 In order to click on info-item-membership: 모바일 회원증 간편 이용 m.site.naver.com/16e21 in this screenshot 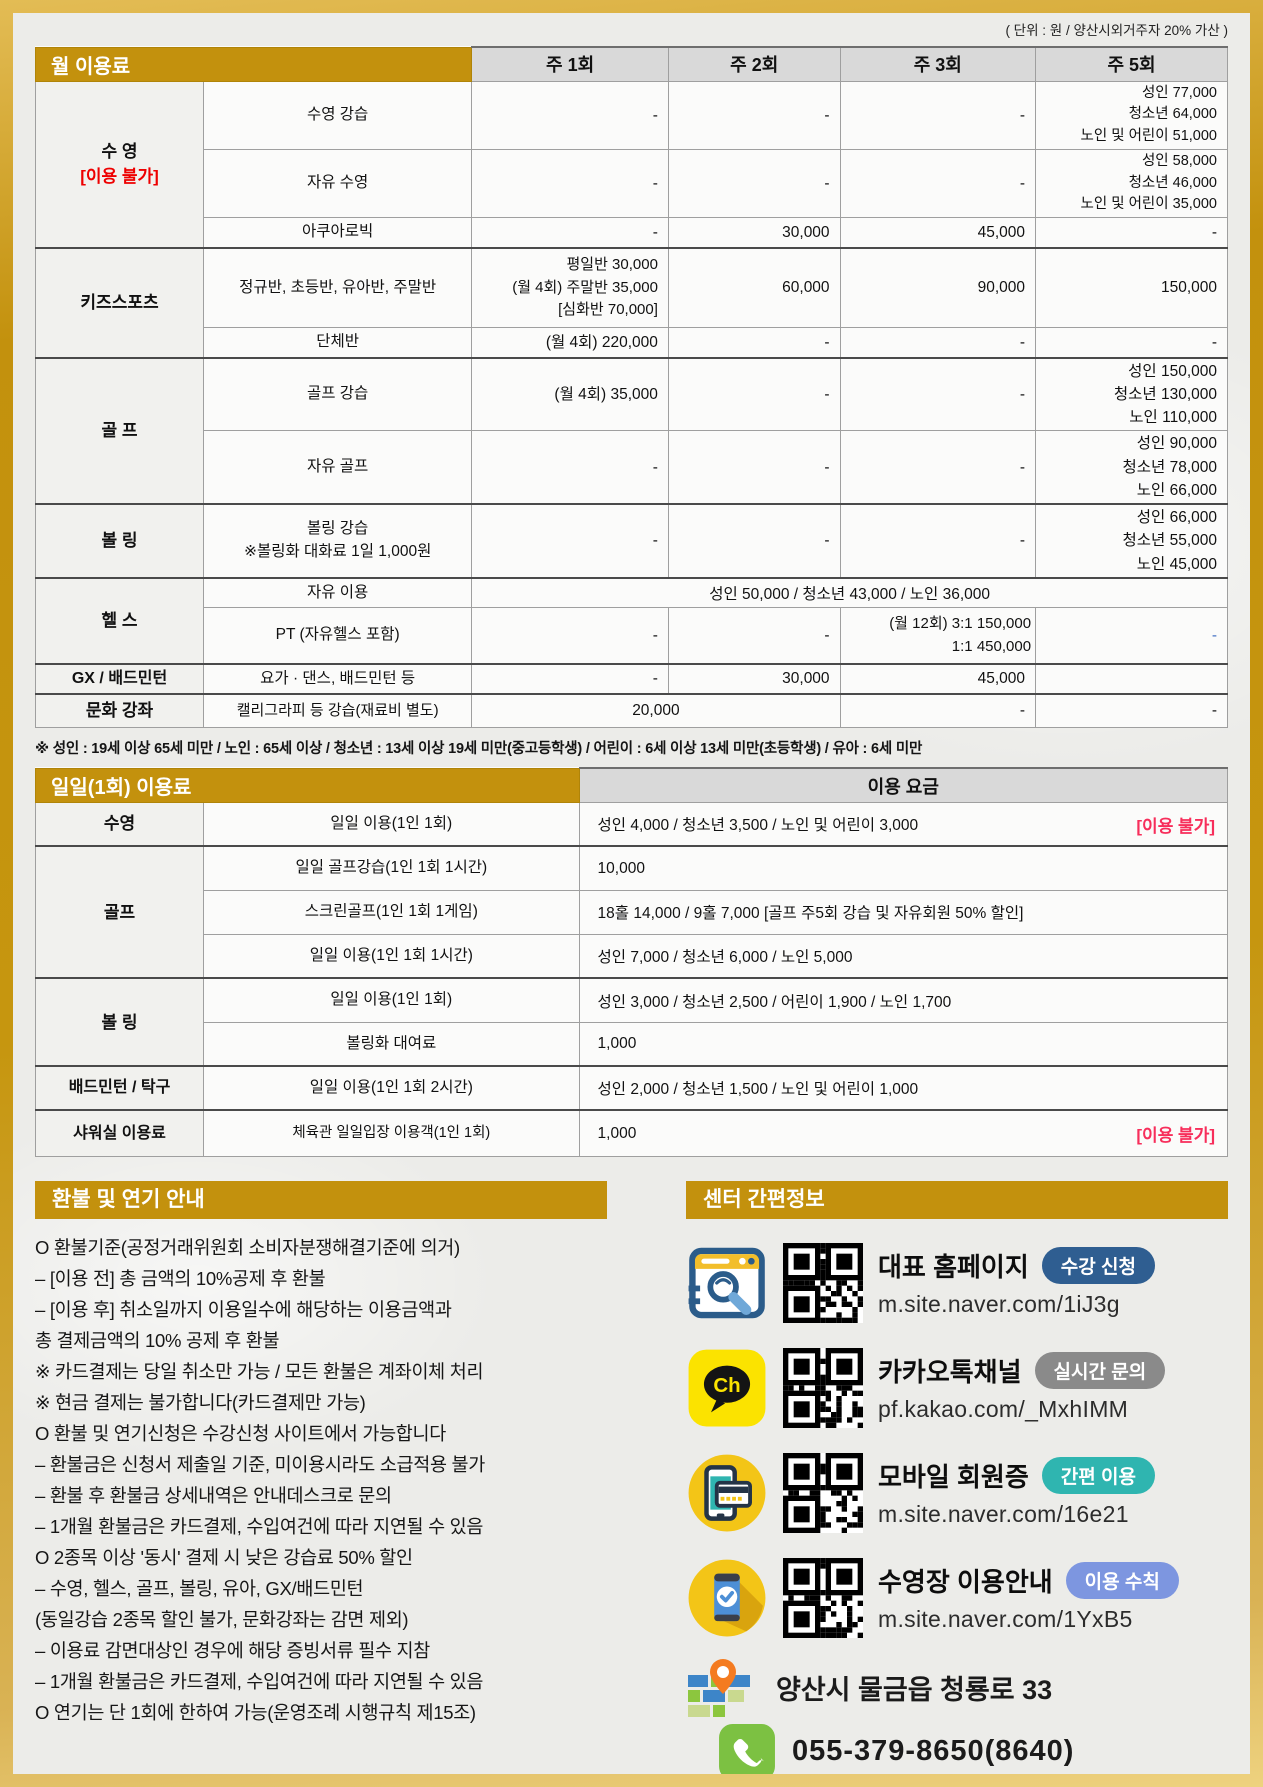, I will do `click(957, 1493)`.